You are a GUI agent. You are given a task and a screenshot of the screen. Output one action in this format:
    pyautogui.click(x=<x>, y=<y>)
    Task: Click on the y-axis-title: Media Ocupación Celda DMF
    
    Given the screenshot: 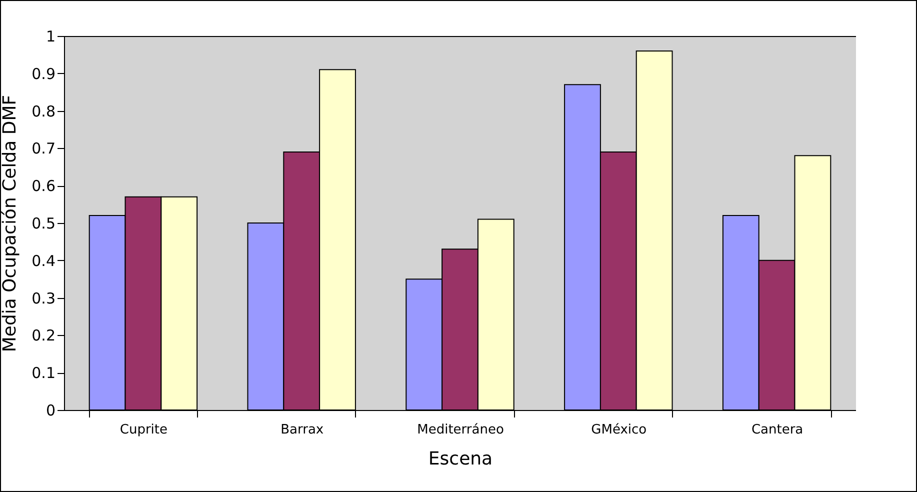 What is the action you would take?
    pyautogui.click(x=10, y=223)
    